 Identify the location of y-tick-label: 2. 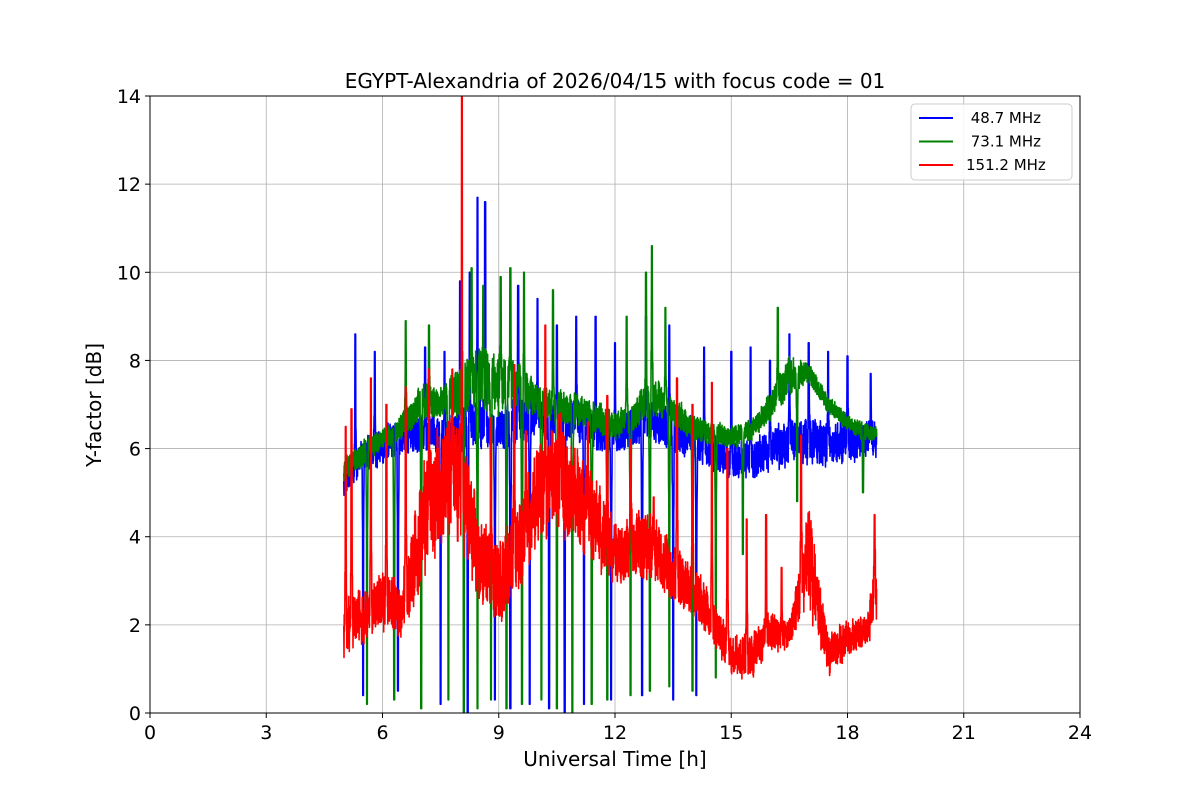
(135, 626).